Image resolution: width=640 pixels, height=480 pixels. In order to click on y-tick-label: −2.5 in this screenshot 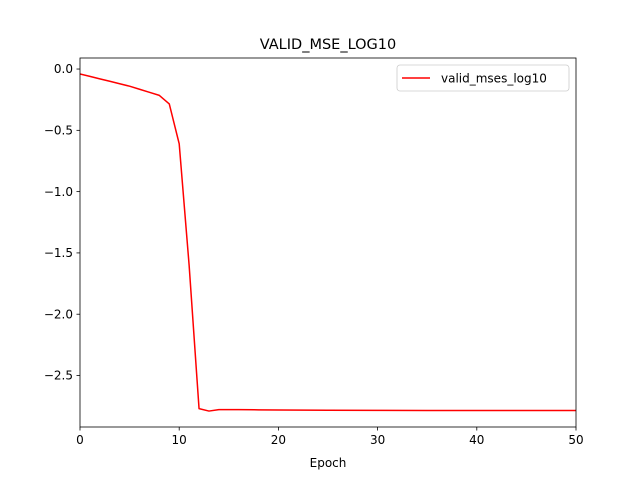, I will do `click(58, 376)`.